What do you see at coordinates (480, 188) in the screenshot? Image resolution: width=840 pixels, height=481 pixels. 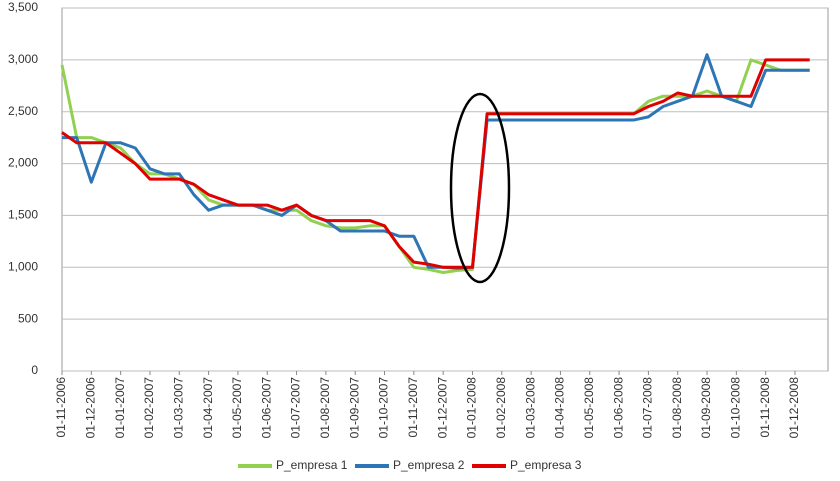 I see `highlight-ellipse` at bounding box center [480, 188].